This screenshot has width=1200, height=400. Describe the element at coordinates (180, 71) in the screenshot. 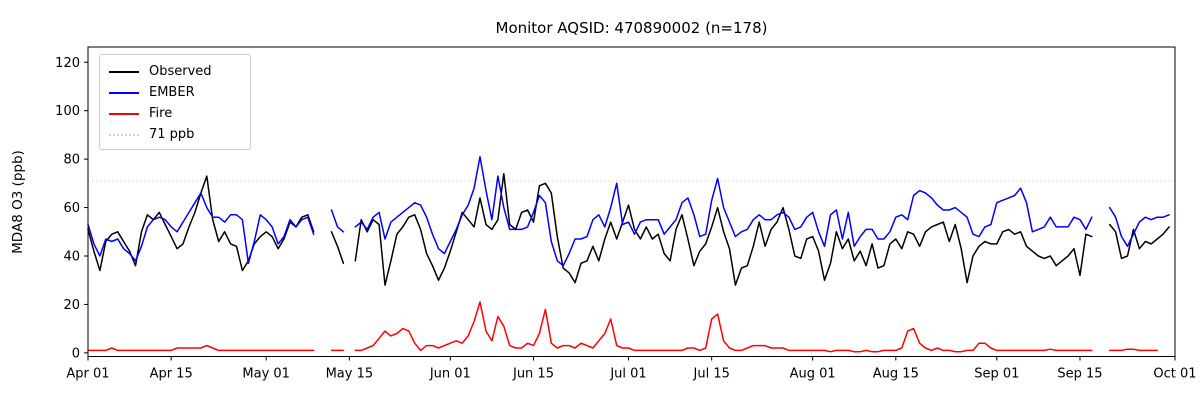

I see `legend-label-observed: Observed` at that location.